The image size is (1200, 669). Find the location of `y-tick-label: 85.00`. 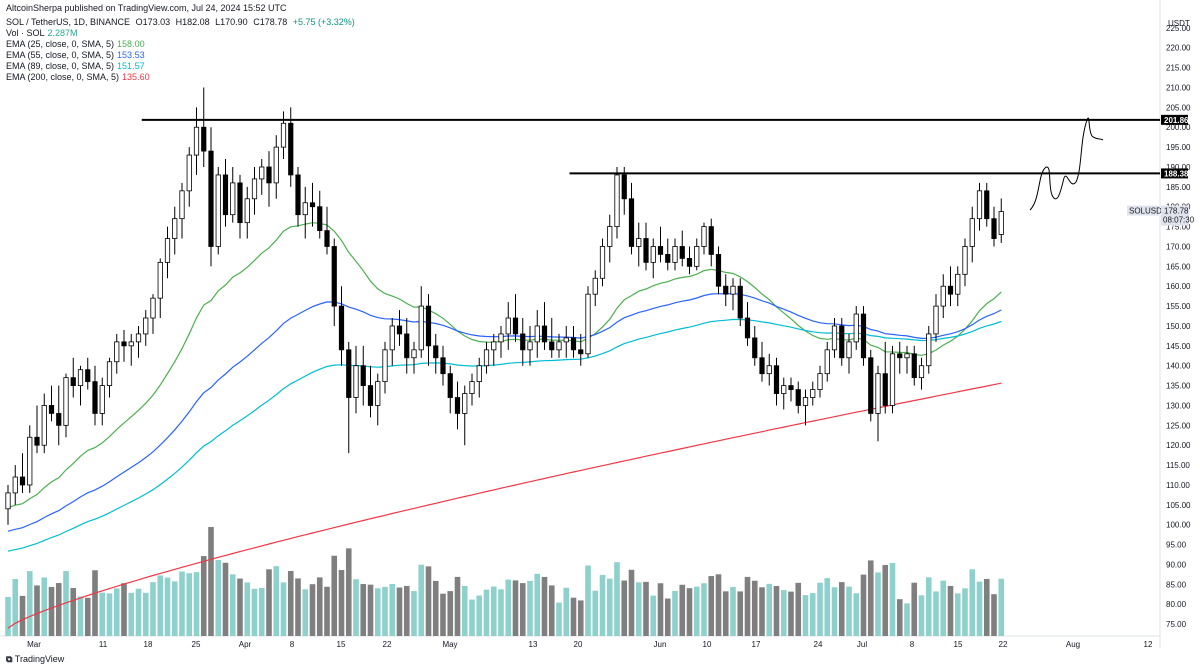

y-tick-label: 85.00 is located at coordinates (1176, 584).